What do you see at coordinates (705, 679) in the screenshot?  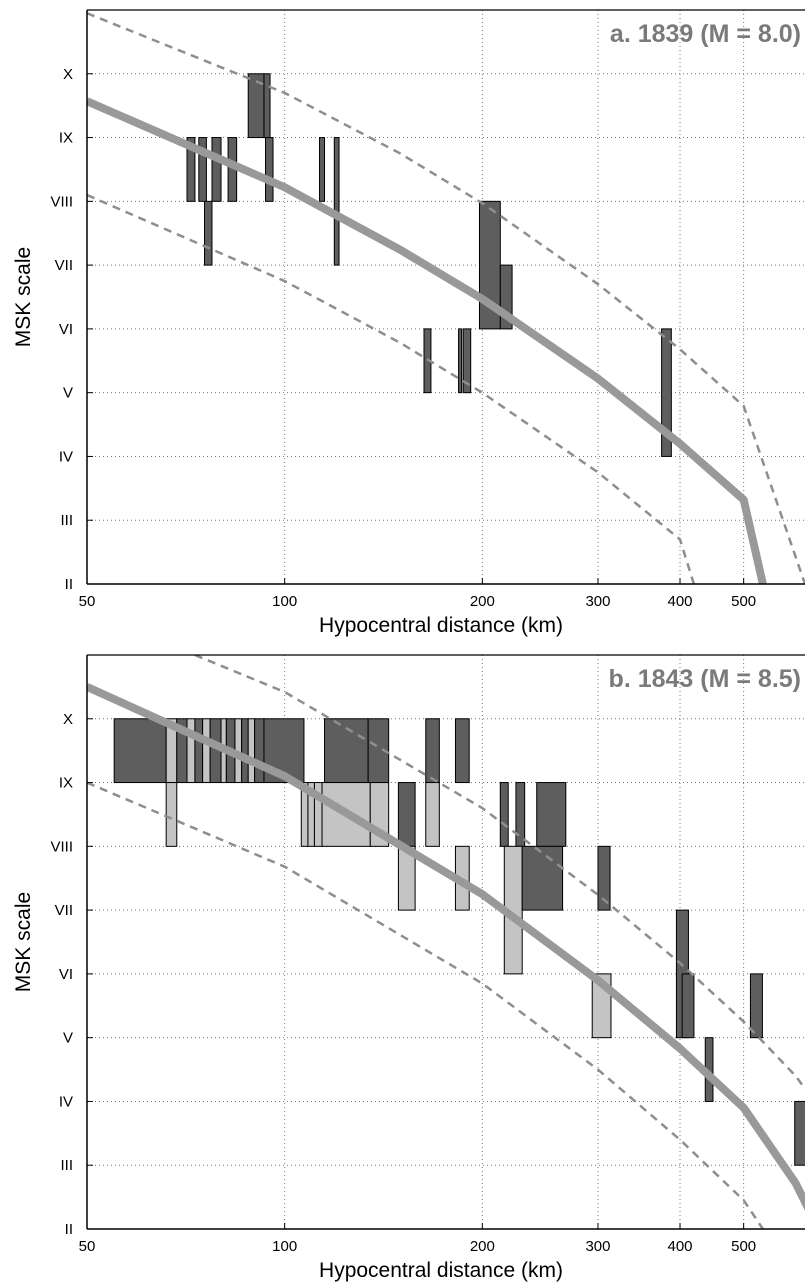 I see `panel-title: b. 1843 (M = 8.5)` at bounding box center [705, 679].